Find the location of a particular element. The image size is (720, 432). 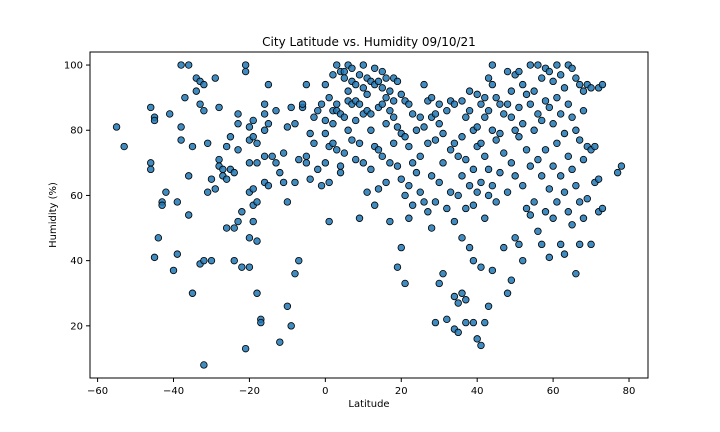

y-tick-label: 80 is located at coordinates (76, 131).